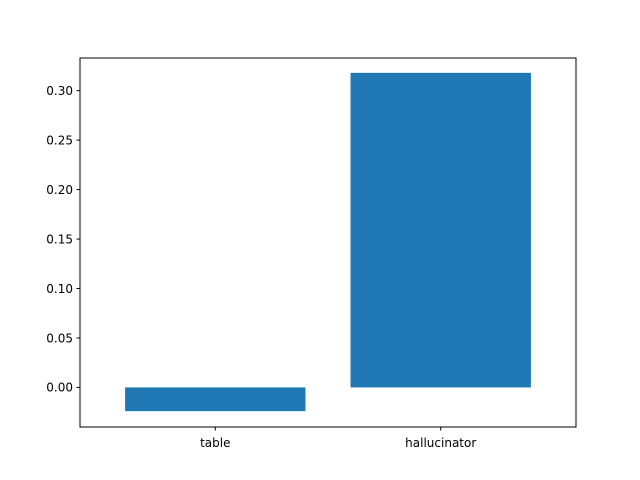  What do you see at coordinates (440, 443) in the screenshot?
I see `x-tick-label-hallucinator: hallucinator` at bounding box center [440, 443].